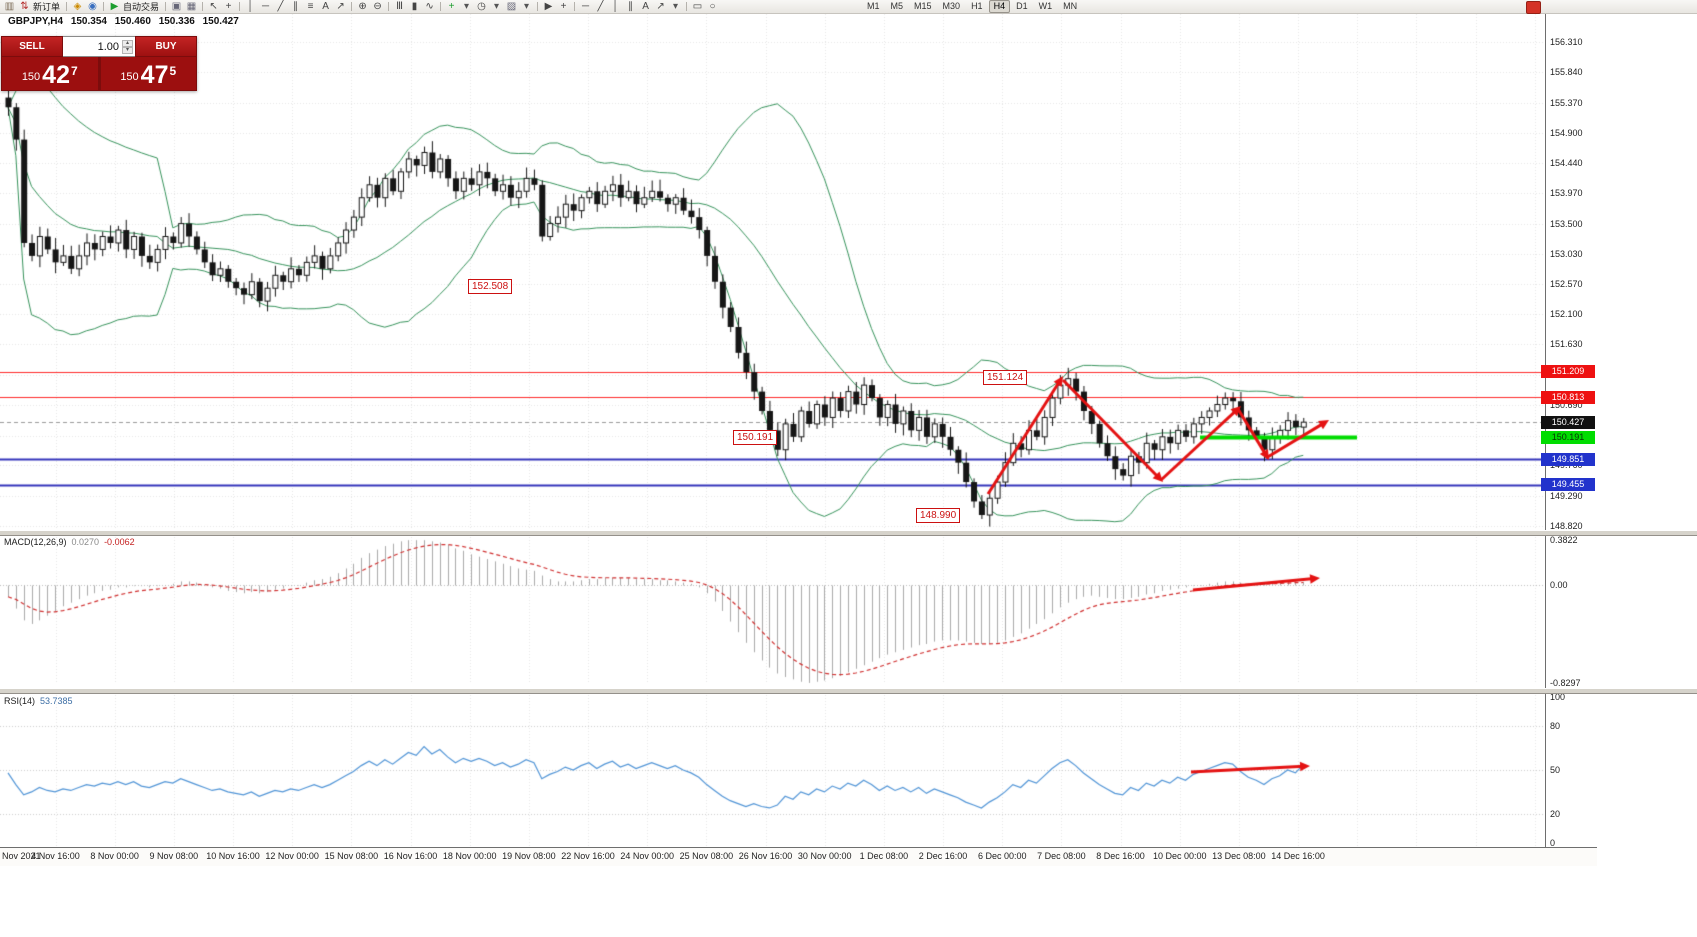 The width and height of the screenshot is (1697, 937). I want to click on timeframes-icon: ◷, so click(481, 6).